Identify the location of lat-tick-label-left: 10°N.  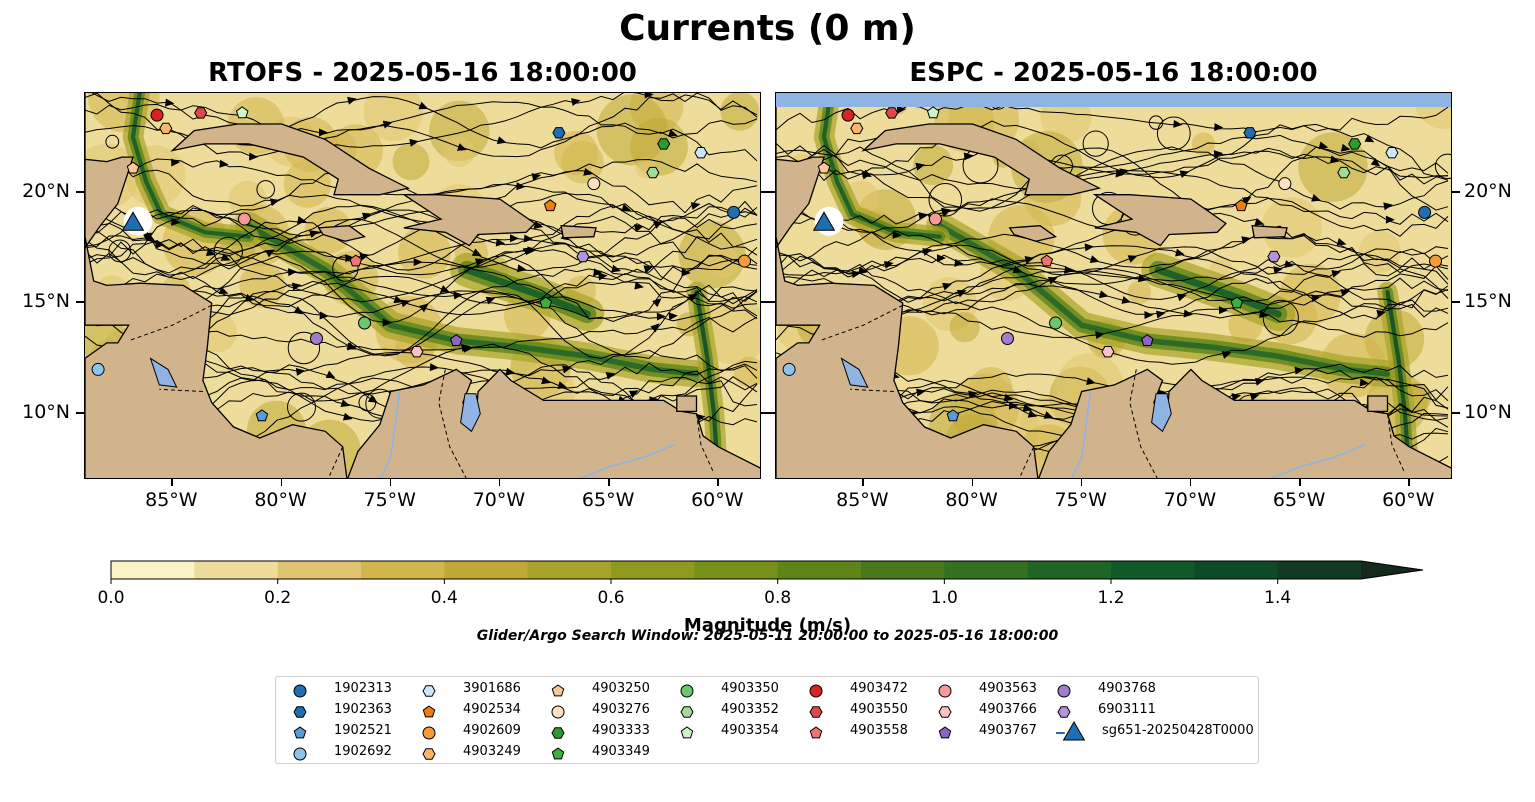
(46, 411).